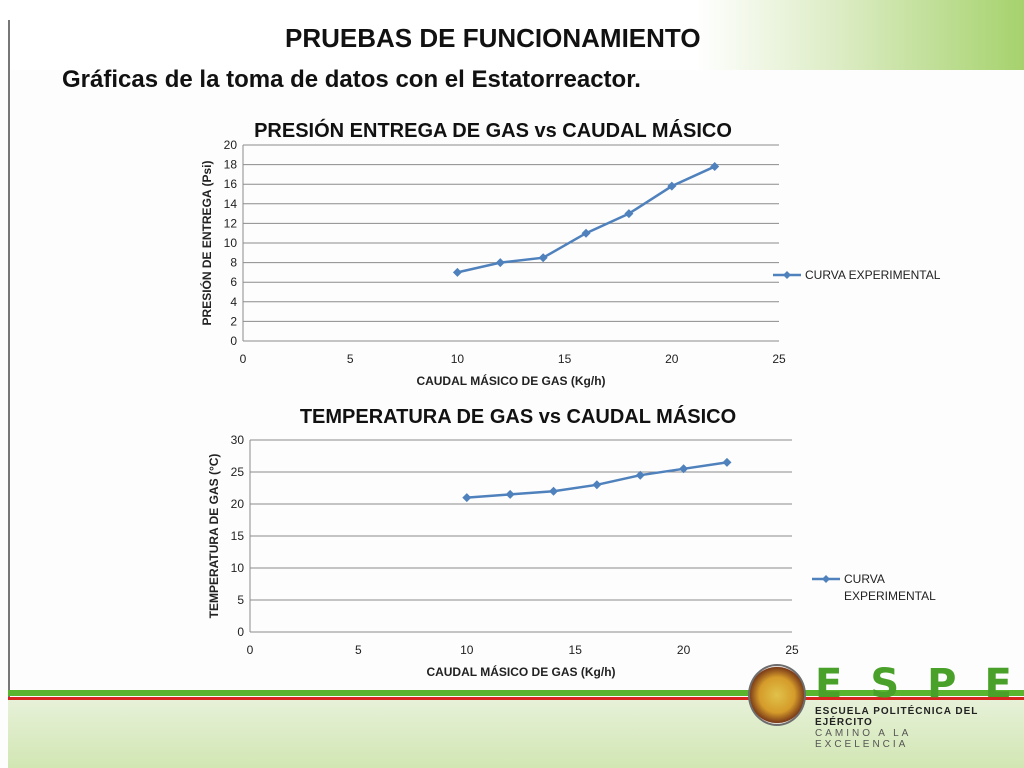  Describe the element at coordinates (864, 579) in the screenshot. I see `legend-label-line: CURVA` at that location.